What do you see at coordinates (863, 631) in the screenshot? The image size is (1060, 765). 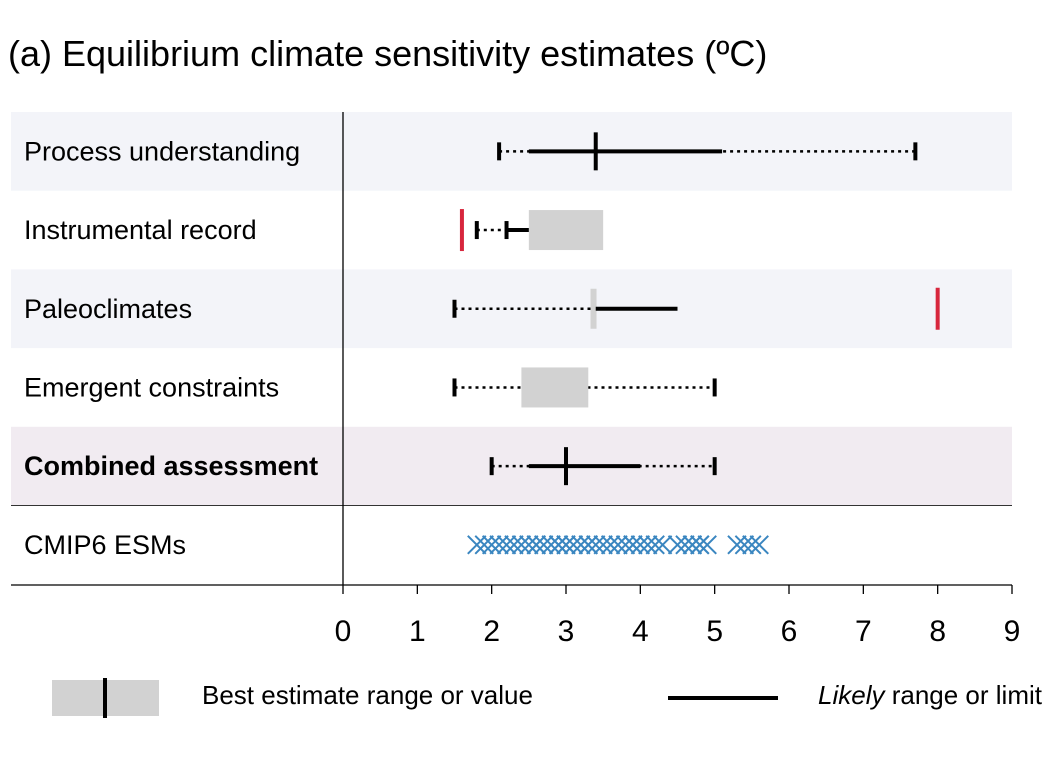 I see `x-tick-label-7: 7` at bounding box center [863, 631].